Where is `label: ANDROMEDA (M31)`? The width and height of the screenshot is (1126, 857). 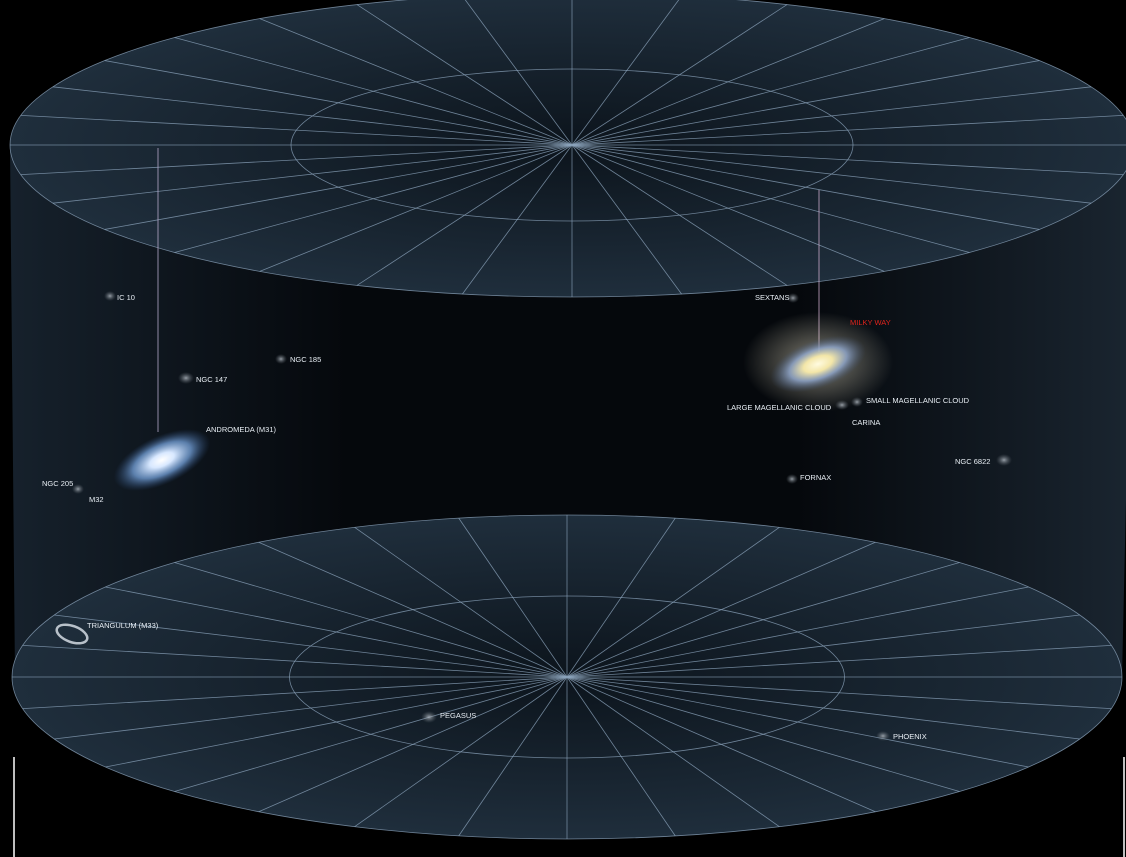
label: ANDROMEDA (M31) is located at coordinates (241, 429).